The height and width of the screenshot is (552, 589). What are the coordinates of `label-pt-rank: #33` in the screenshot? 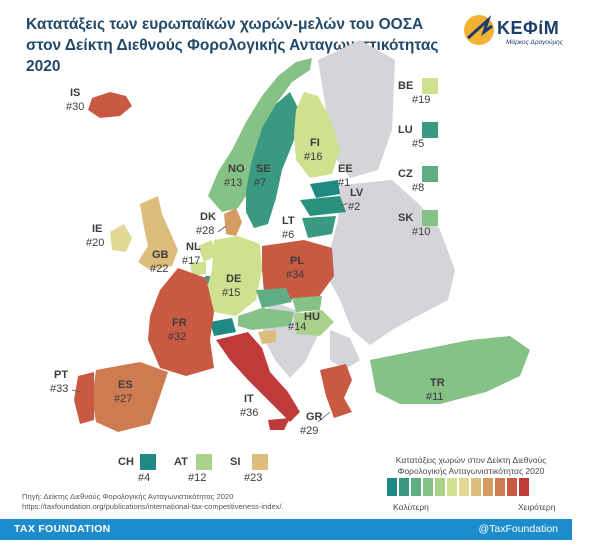 It's located at (59, 389).